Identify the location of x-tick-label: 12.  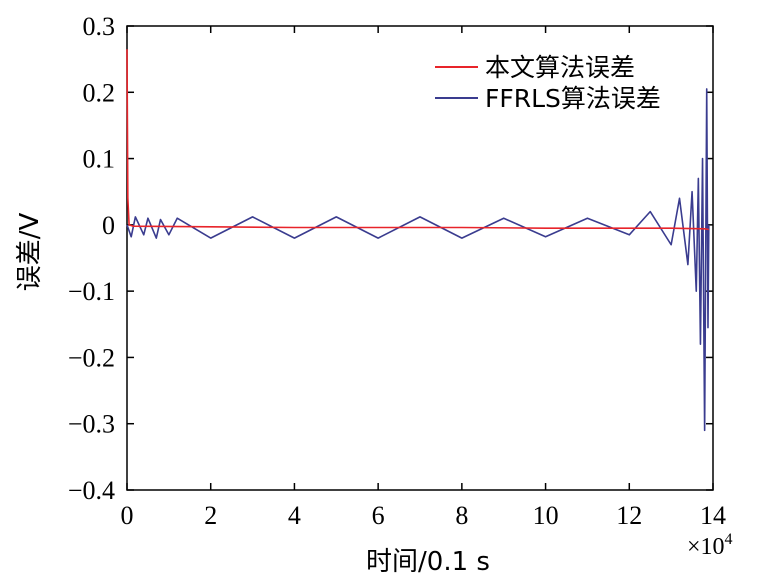
(629, 515).